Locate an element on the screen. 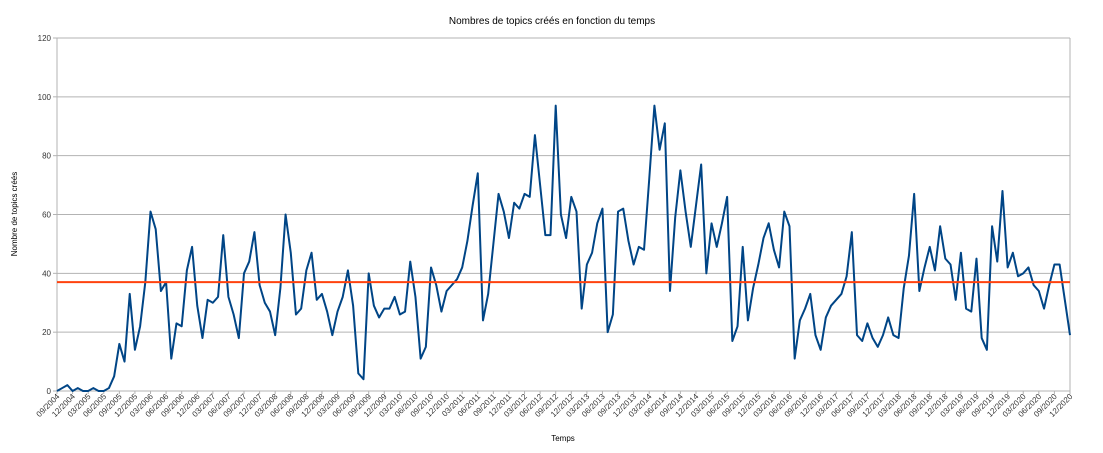 The width and height of the screenshot is (1103, 453). x-axis-title: Temps is located at coordinates (563, 438).